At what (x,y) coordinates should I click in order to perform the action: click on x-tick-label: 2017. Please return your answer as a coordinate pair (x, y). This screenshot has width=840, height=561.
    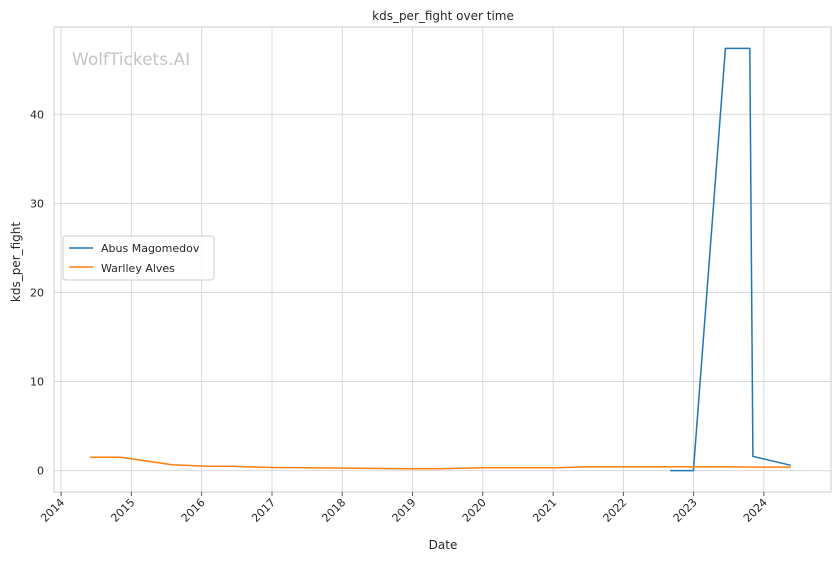
    Looking at the image, I should click on (263, 510).